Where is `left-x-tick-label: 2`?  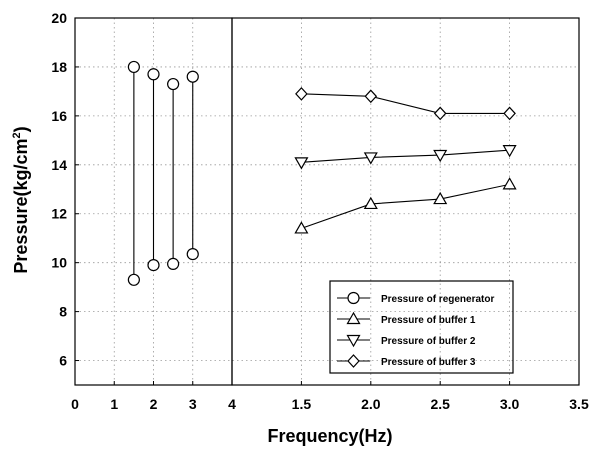 left-x-tick-label: 2 is located at coordinates (154, 404).